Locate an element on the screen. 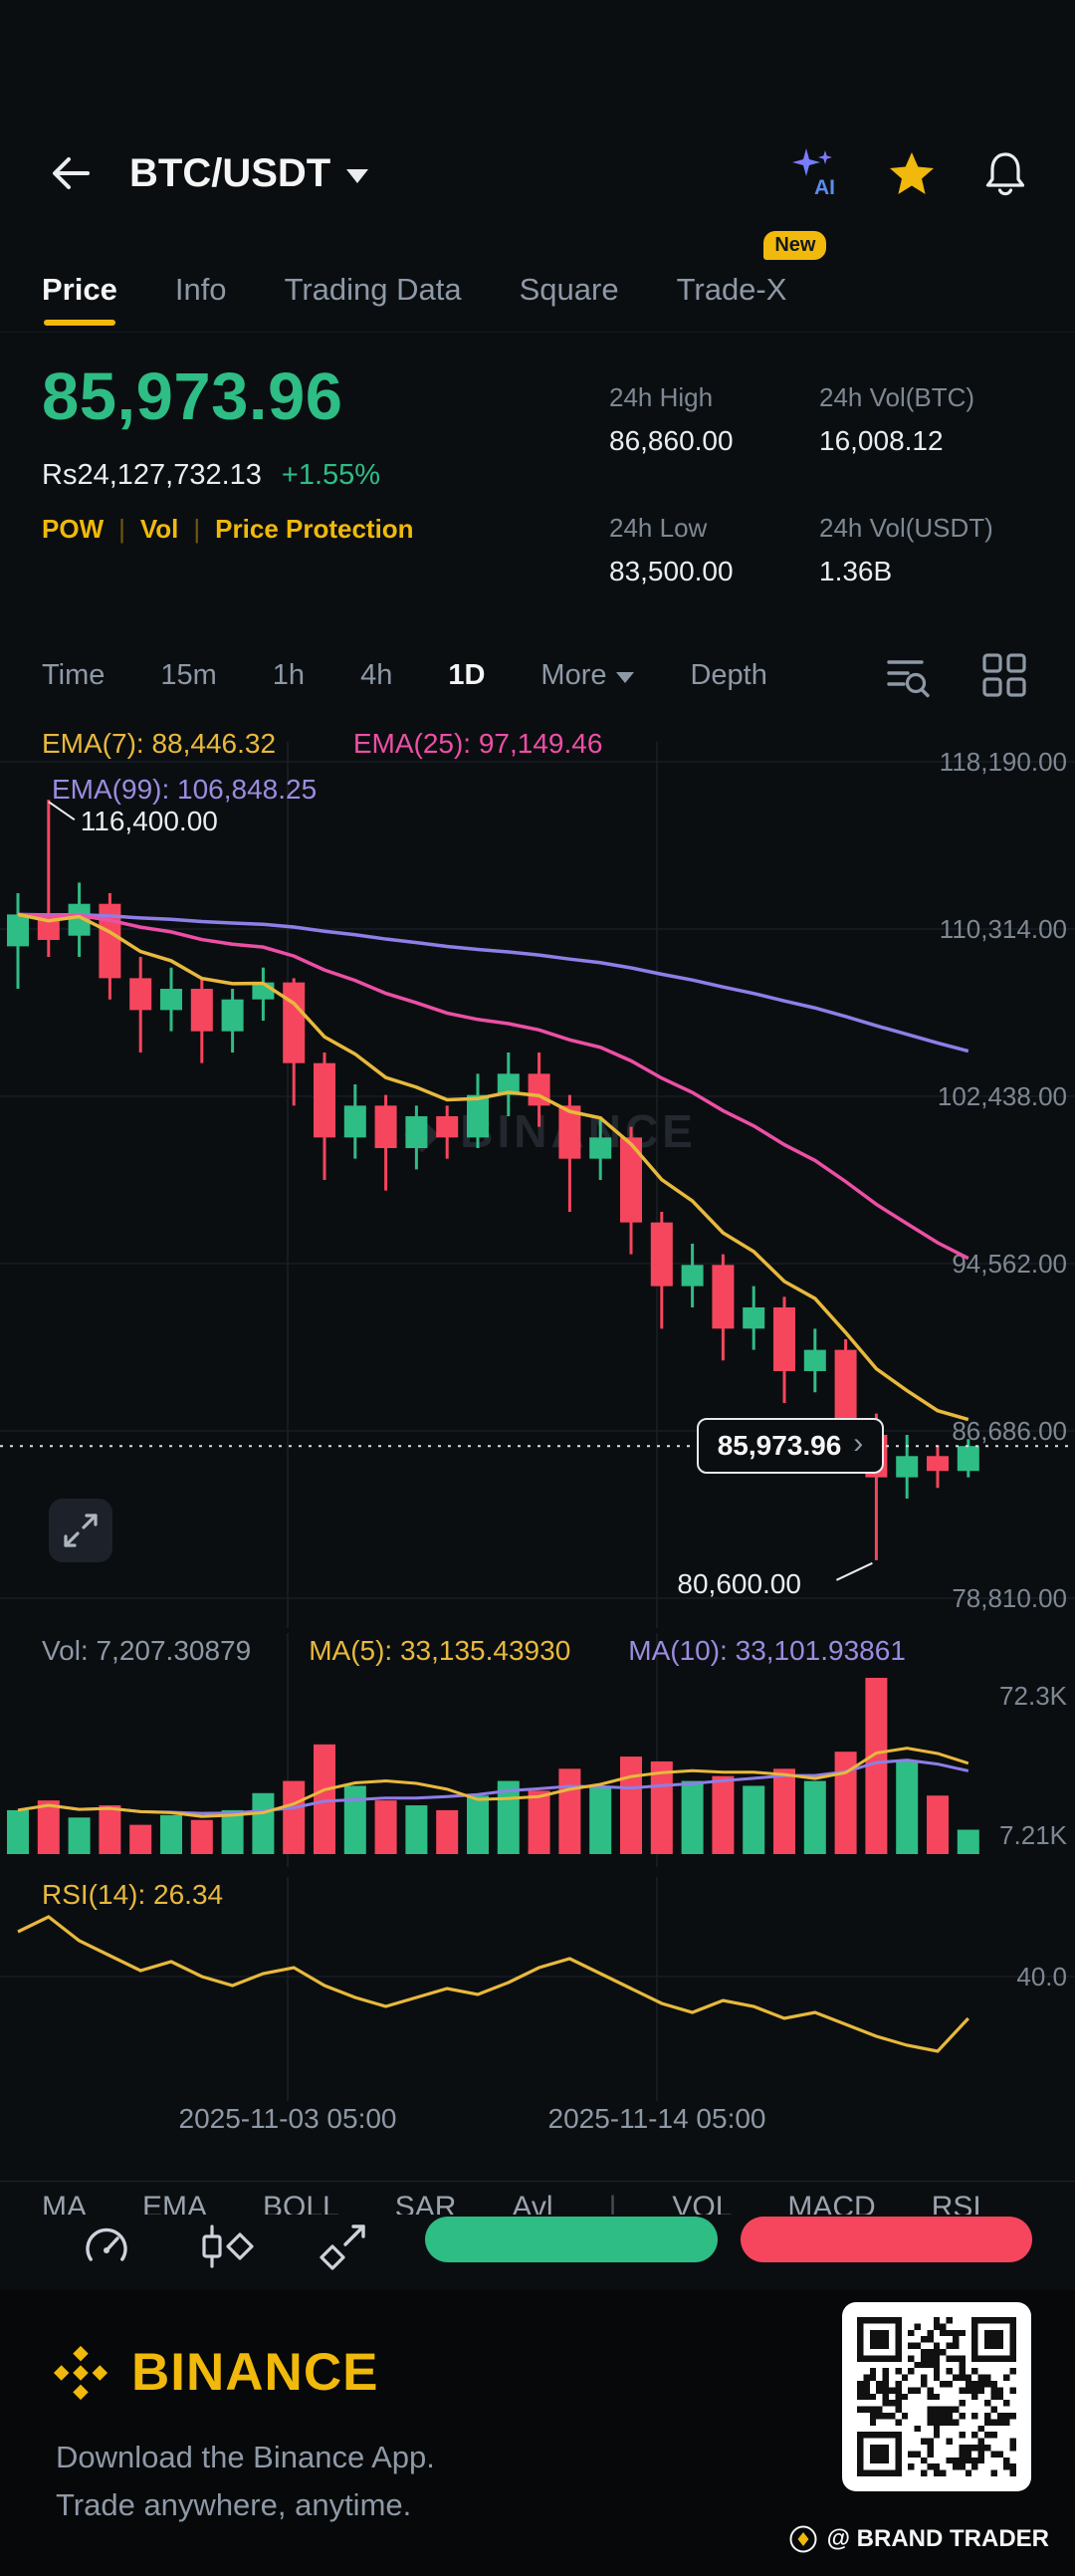 The width and height of the screenshot is (1075, 2576). bottom-toolbar is located at coordinates (537, 2249).